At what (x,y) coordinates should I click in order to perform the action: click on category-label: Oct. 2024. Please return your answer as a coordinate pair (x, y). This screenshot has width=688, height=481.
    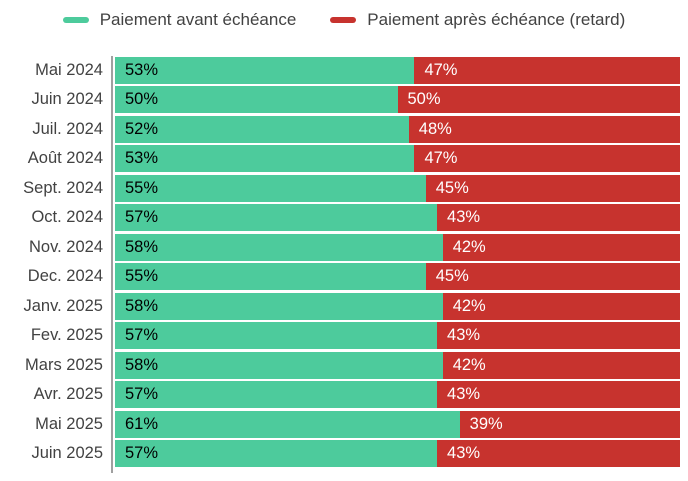
    Looking at the image, I should click on (67, 217).